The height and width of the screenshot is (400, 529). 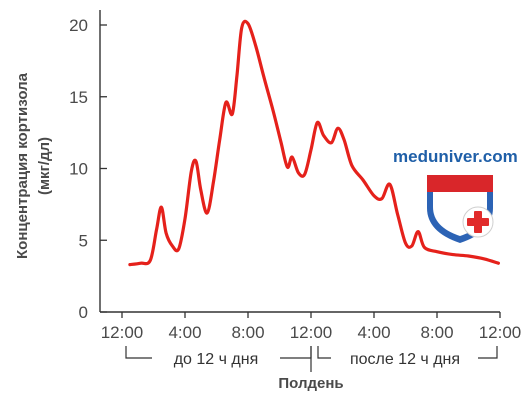 What do you see at coordinates (311, 359) in the screenshot?
I see `time-brackets` at bounding box center [311, 359].